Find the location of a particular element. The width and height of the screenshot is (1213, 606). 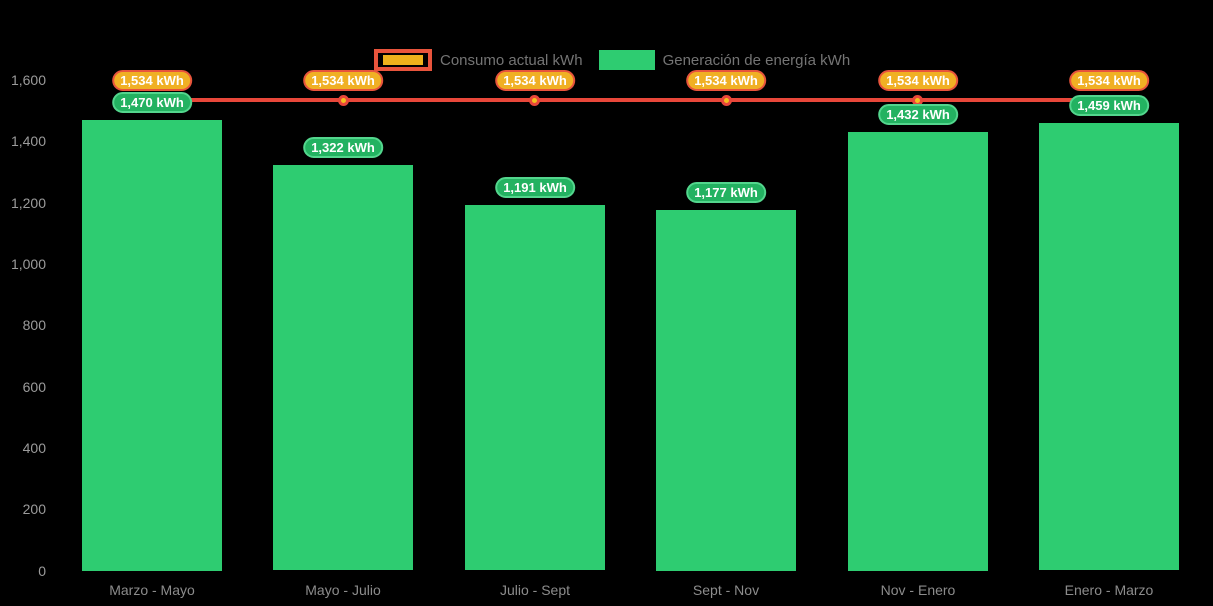

generacion-value-badge: 1,177 kWh is located at coordinates (726, 192).